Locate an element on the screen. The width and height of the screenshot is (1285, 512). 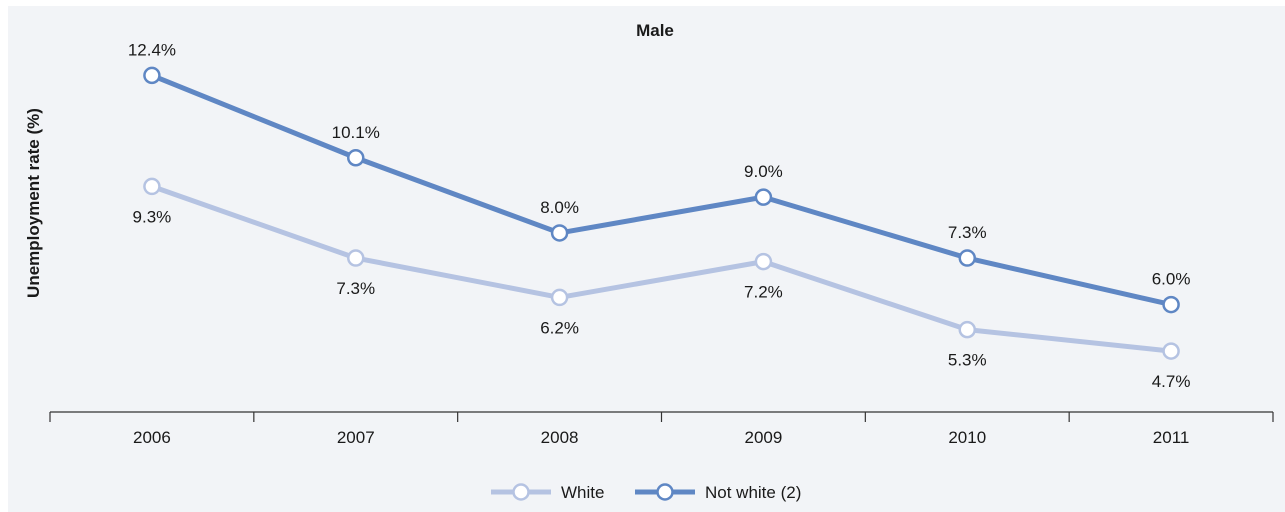
legend-label: Not white (2) is located at coordinates (753, 492).